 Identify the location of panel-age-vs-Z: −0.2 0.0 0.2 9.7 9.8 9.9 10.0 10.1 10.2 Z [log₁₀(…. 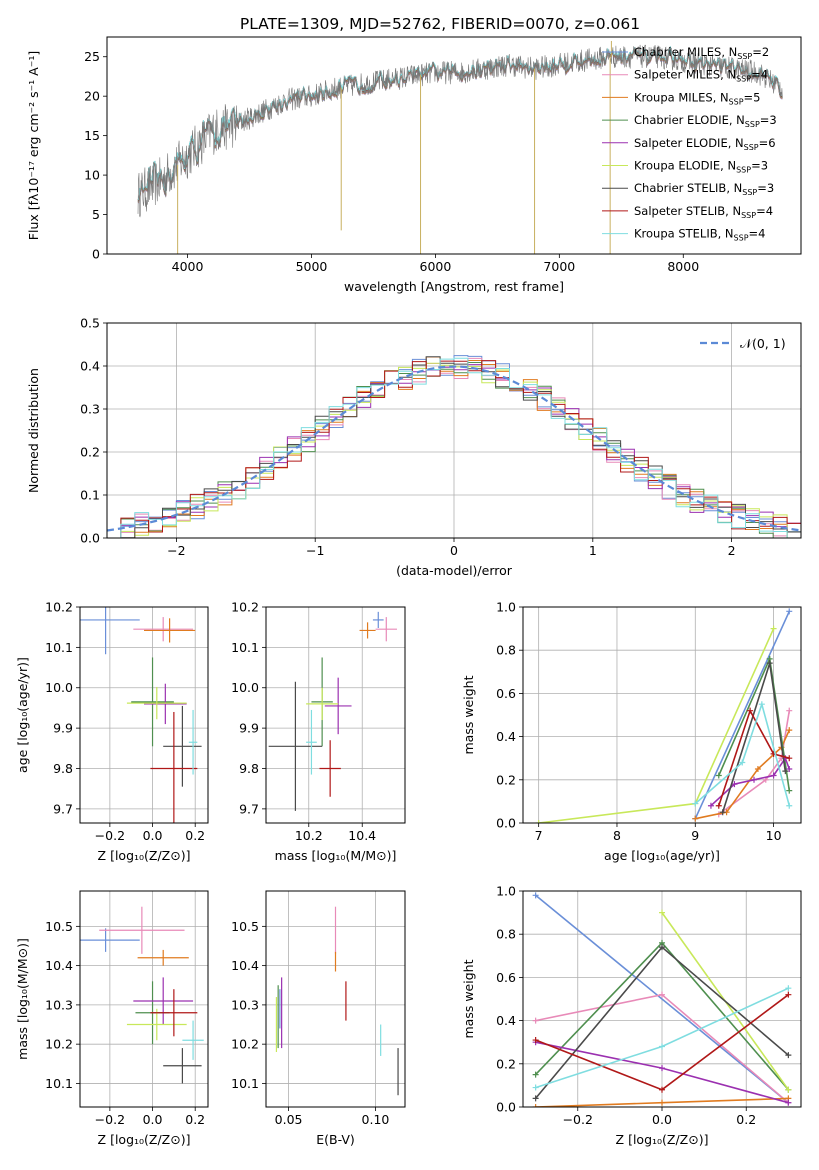
(112, 731).